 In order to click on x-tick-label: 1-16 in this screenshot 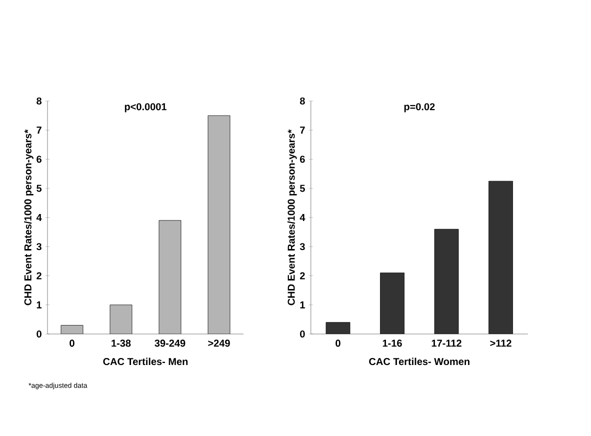, I will do `click(392, 343)`.